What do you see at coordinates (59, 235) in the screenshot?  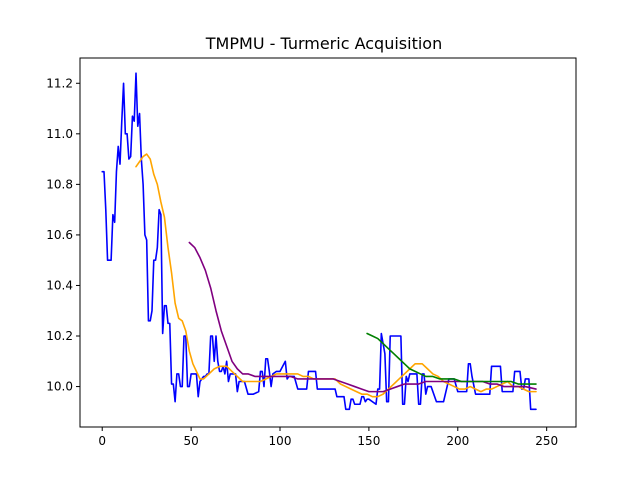 I see `y-tick-label: 10.6` at bounding box center [59, 235].